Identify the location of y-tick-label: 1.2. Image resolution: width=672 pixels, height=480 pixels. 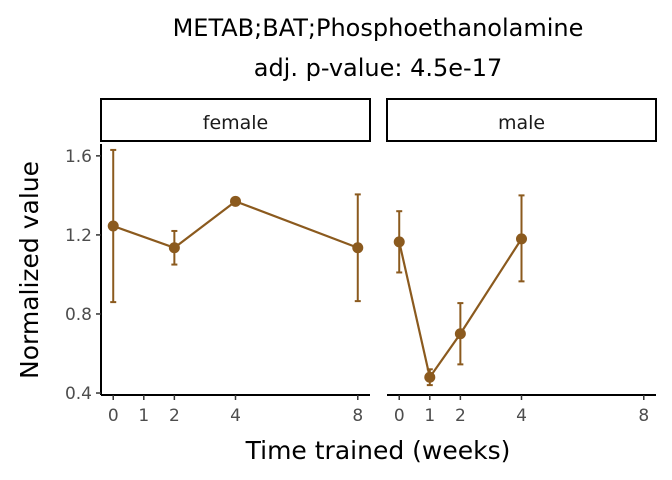
(78, 236).